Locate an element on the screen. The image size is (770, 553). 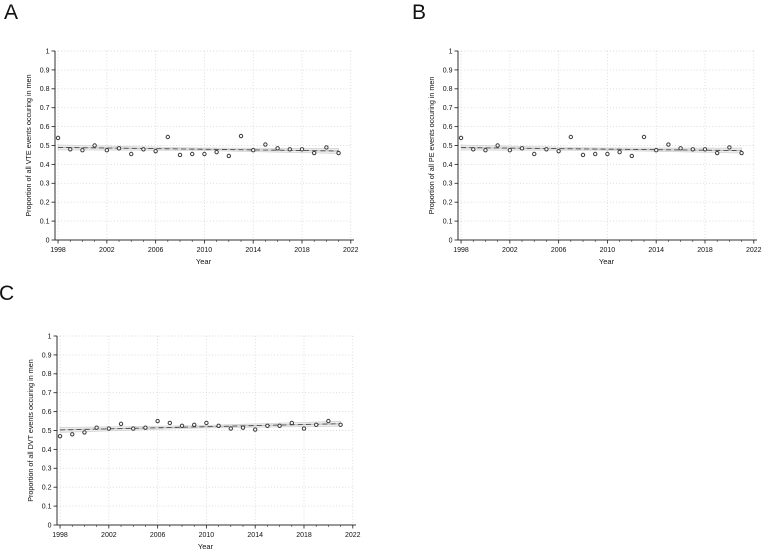
y-tick-label: 0.7 is located at coordinates (47, 393).